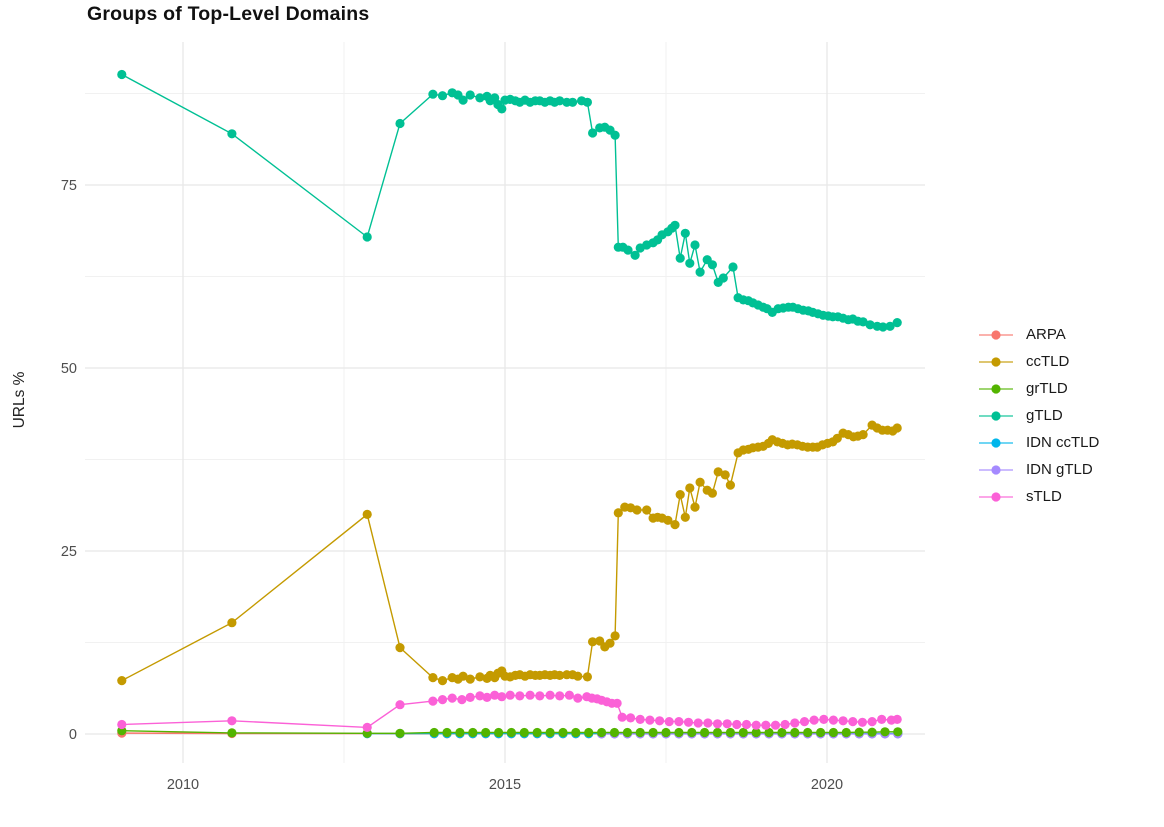  Describe the element at coordinates (1038, 415) in the screenshot. I see `legend-item-gtld: gTLD` at that location.